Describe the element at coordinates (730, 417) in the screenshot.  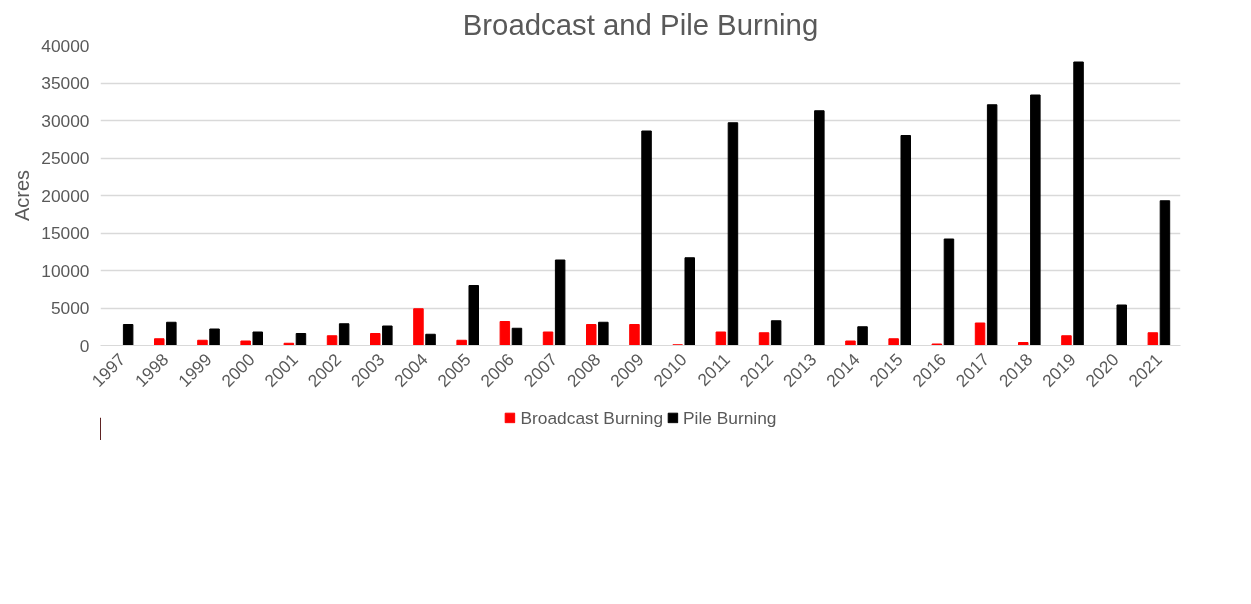
I see `legend-label: Pile Burning` at that location.